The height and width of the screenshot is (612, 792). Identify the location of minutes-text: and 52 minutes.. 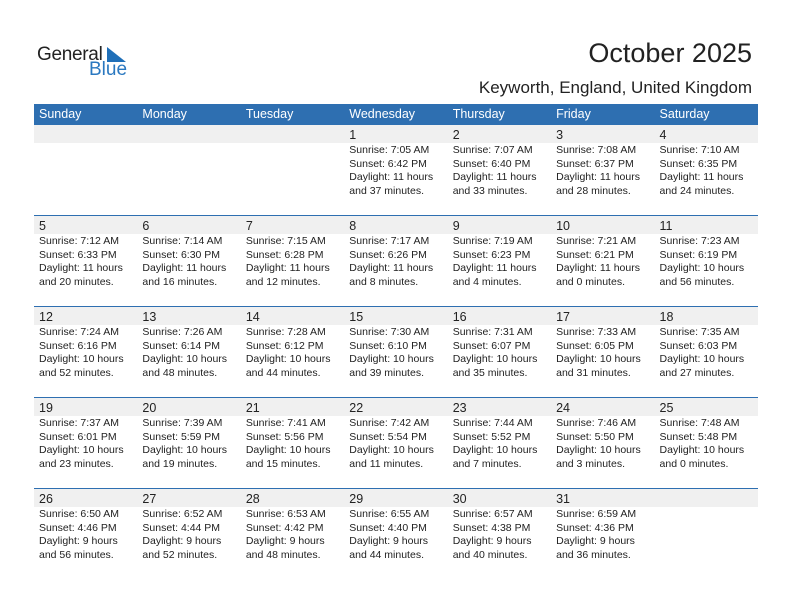
(76, 372).